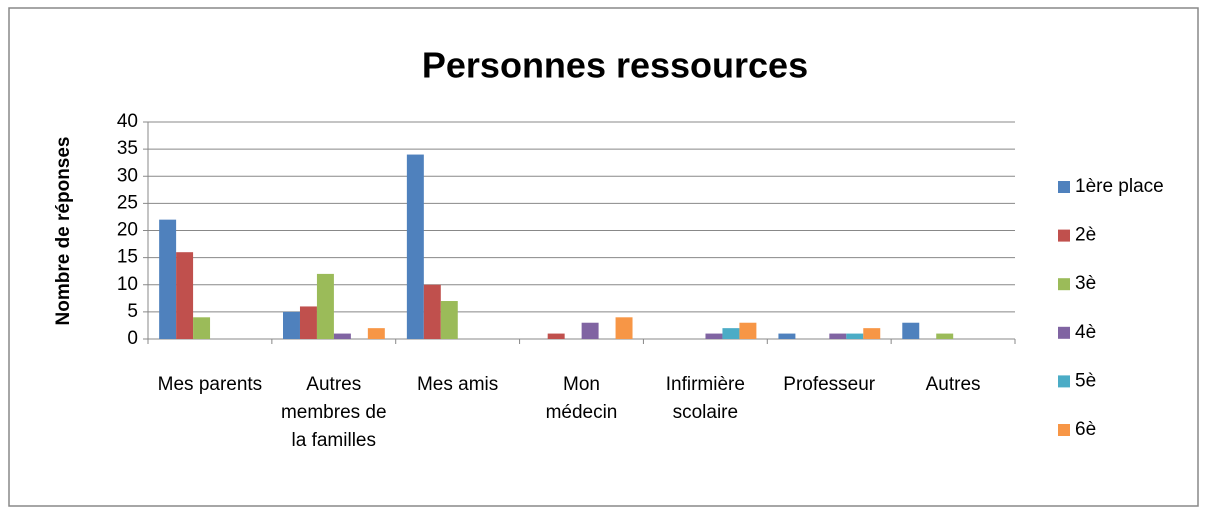 The width and height of the screenshot is (1207, 515). I want to click on y-tick-label: 10, so click(127, 284).